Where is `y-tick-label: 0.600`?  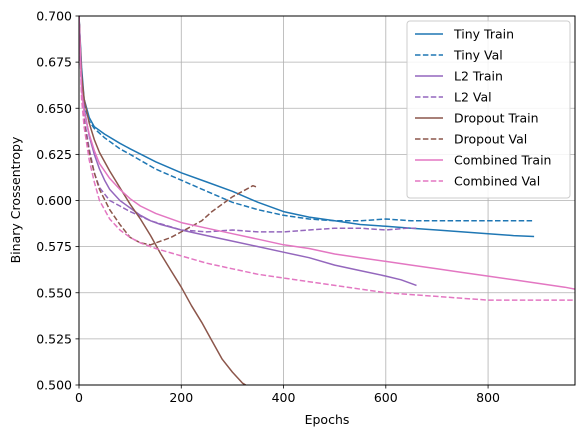 y-tick-label: 0.600 is located at coordinates (54, 200).